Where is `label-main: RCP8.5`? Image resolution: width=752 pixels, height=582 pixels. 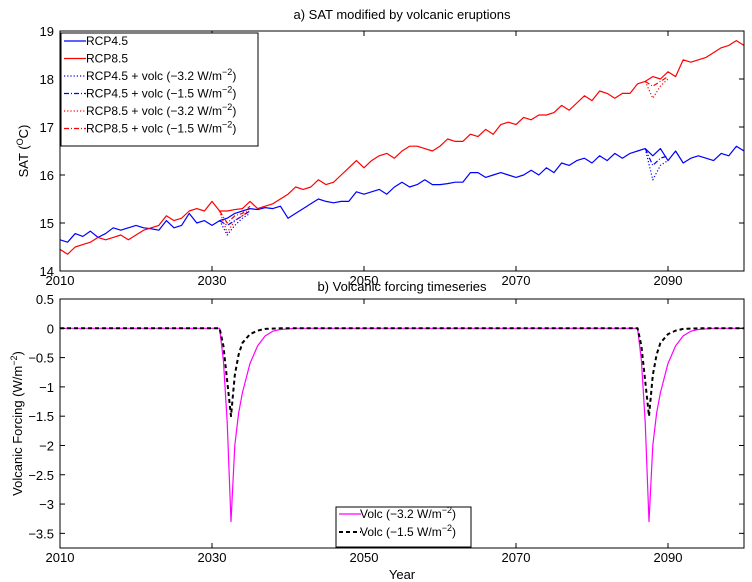
label-main: RCP8.5 is located at coordinates (107, 59).